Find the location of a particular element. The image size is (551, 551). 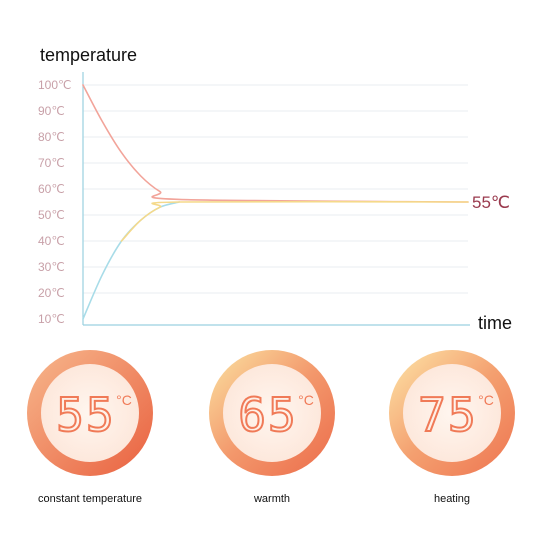

y-tick-label: 50℃ is located at coordinates (51, 215).